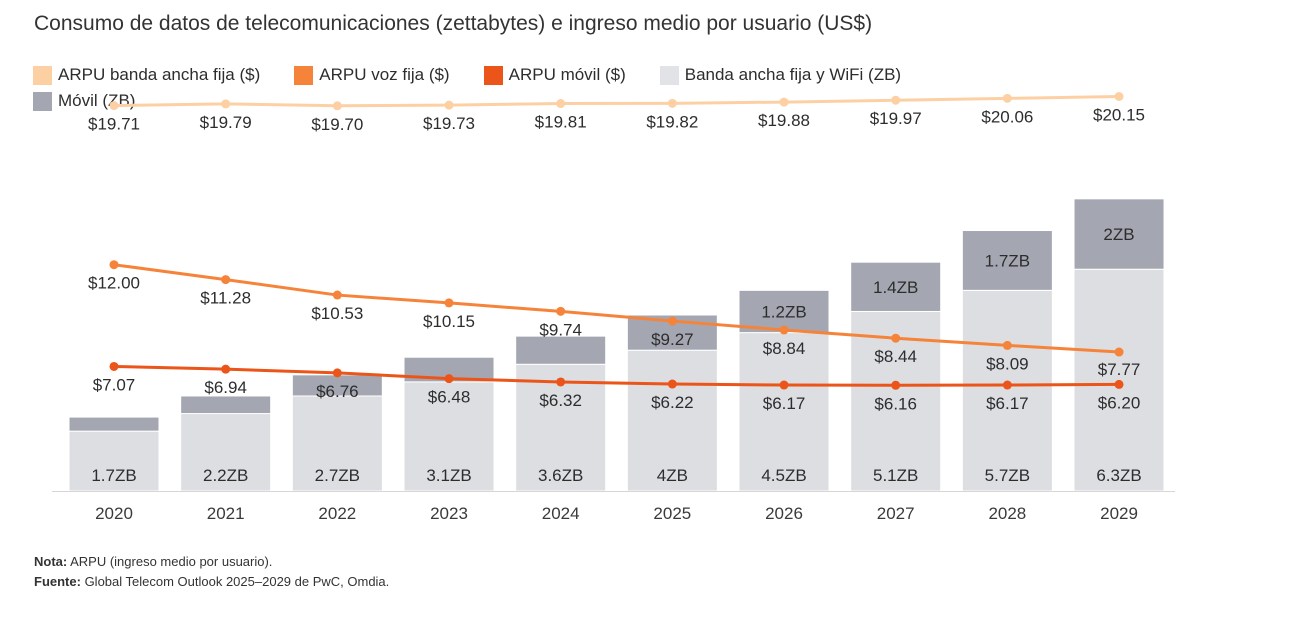  I want to click on legend-item-arpu-voz-fija: ARPU voz fija ($), so click(372, 75).